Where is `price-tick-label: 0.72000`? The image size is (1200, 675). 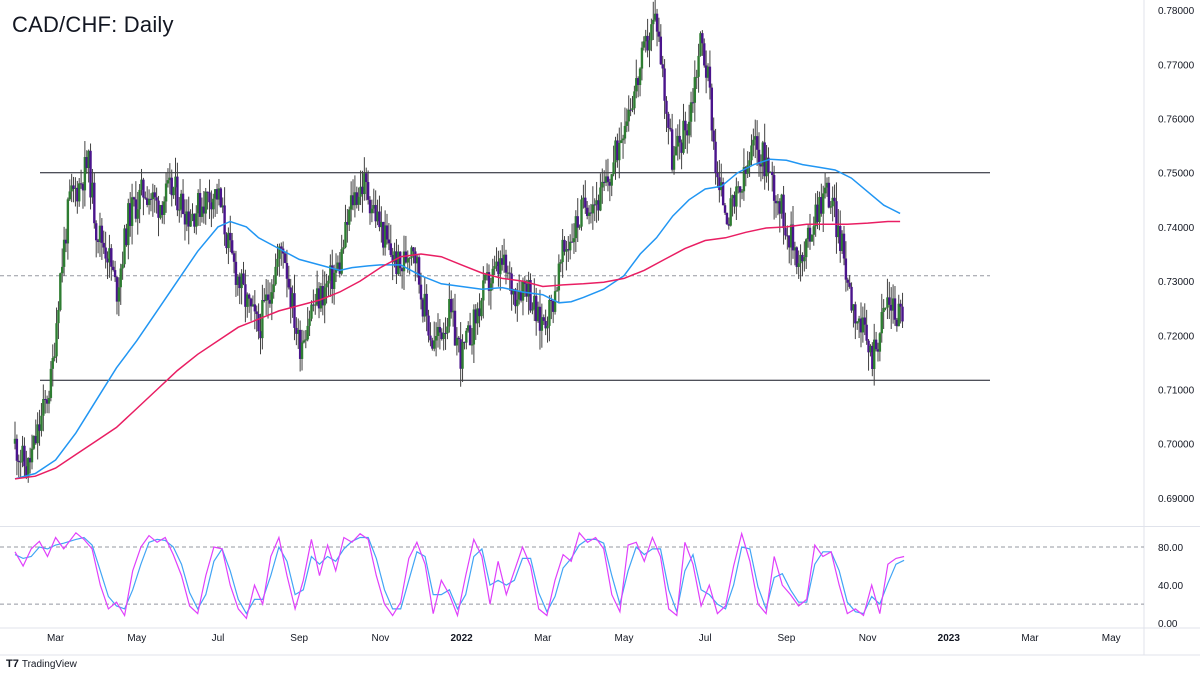
price-tick-label: 0.72000 is located at coordinates (1176, 336).